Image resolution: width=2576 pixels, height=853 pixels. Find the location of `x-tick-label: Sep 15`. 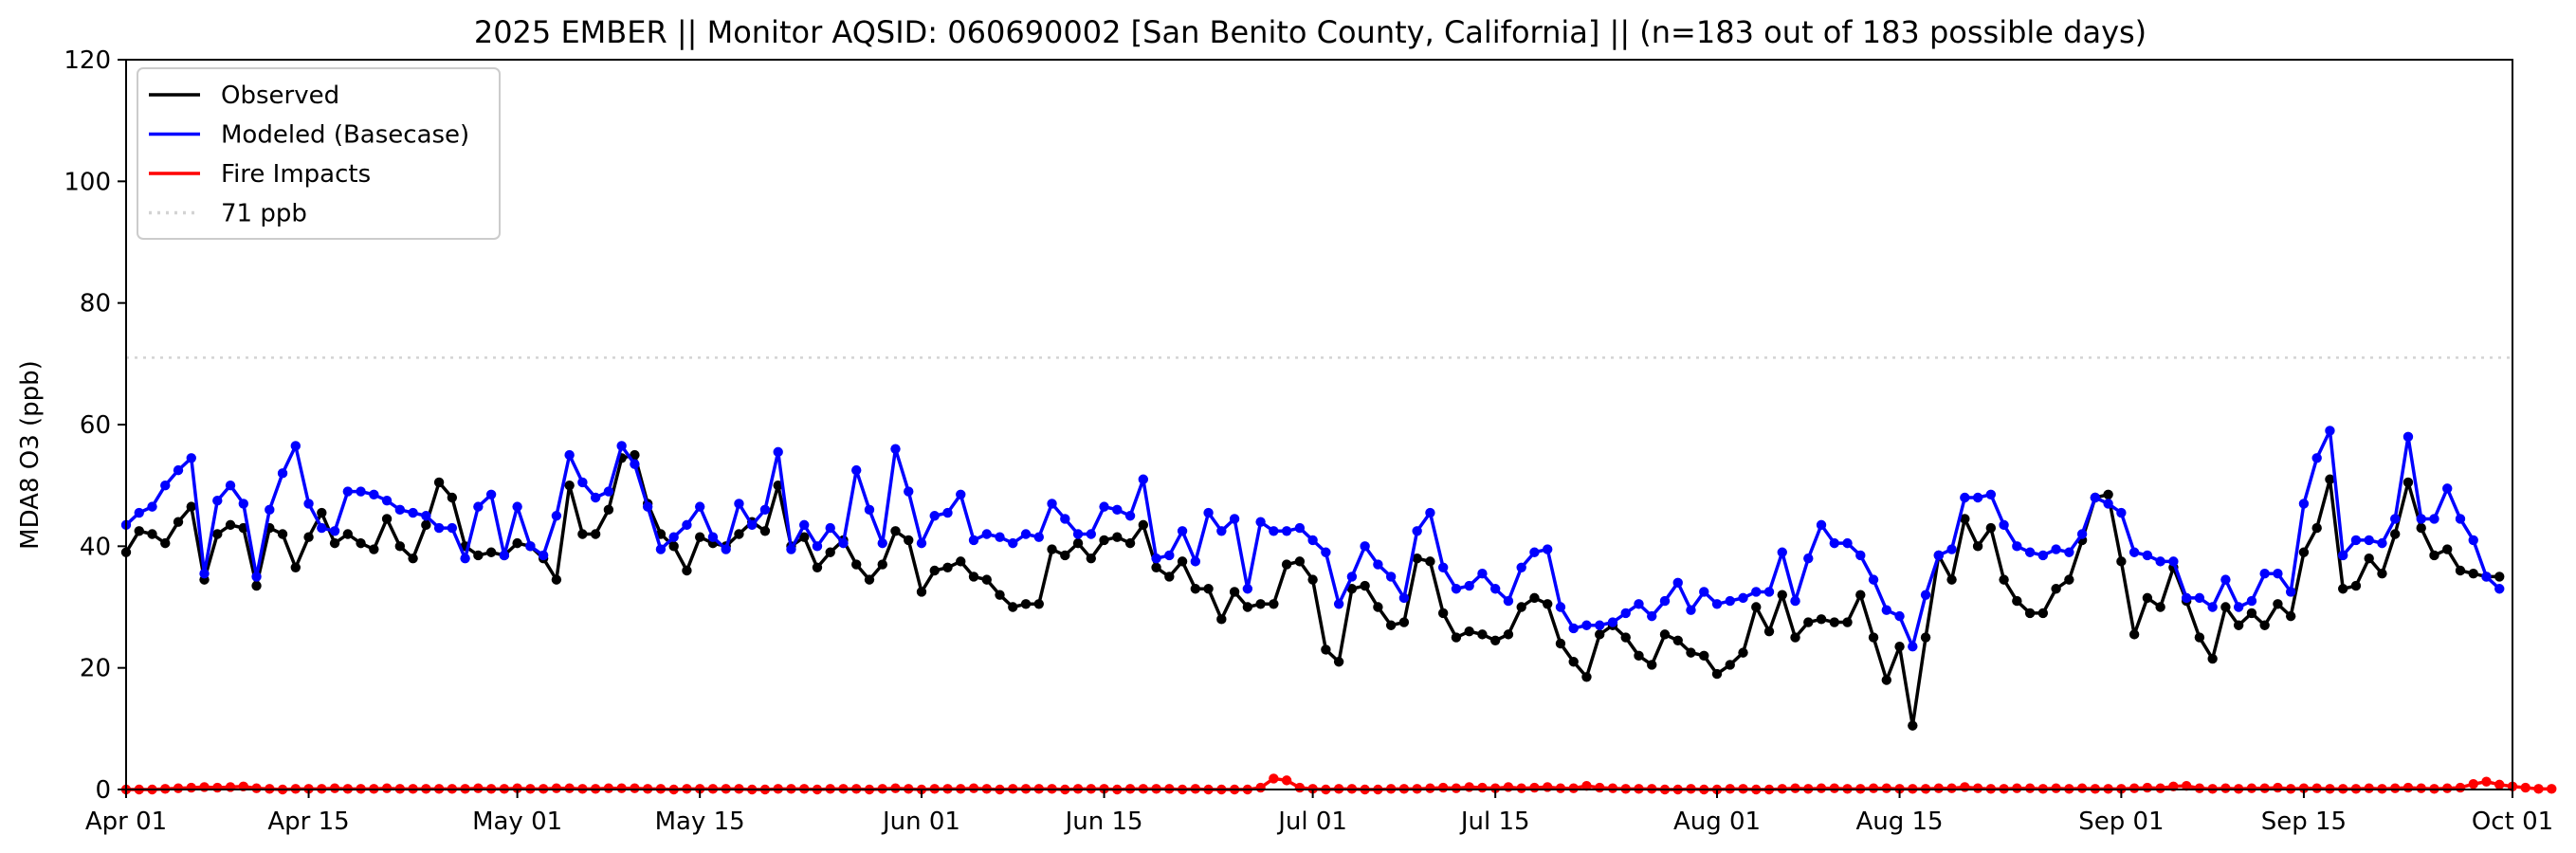

x-tick-label: Sep 15 is located at coordinates (2304, 822).